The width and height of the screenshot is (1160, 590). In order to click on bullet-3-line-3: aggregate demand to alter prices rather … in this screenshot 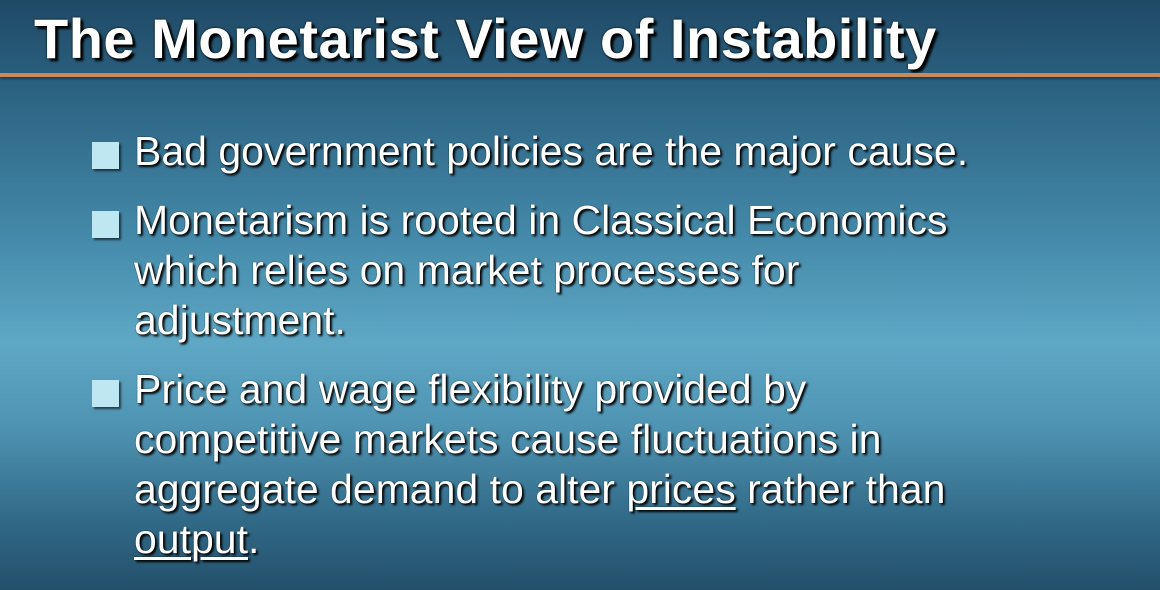, I will do `click(643, 489)`.